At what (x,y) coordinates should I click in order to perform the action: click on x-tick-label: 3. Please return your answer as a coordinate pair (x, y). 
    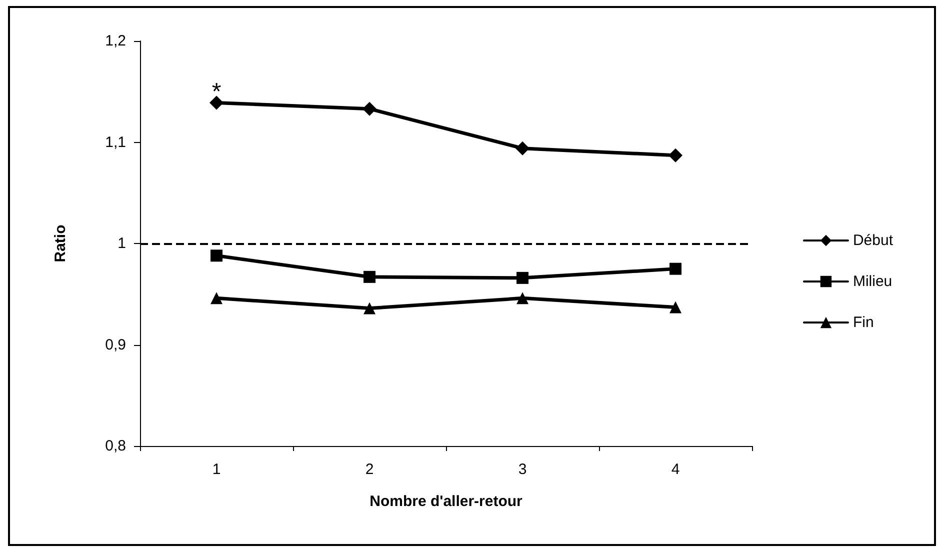
    Looking at the image, I should click on (522, 469).